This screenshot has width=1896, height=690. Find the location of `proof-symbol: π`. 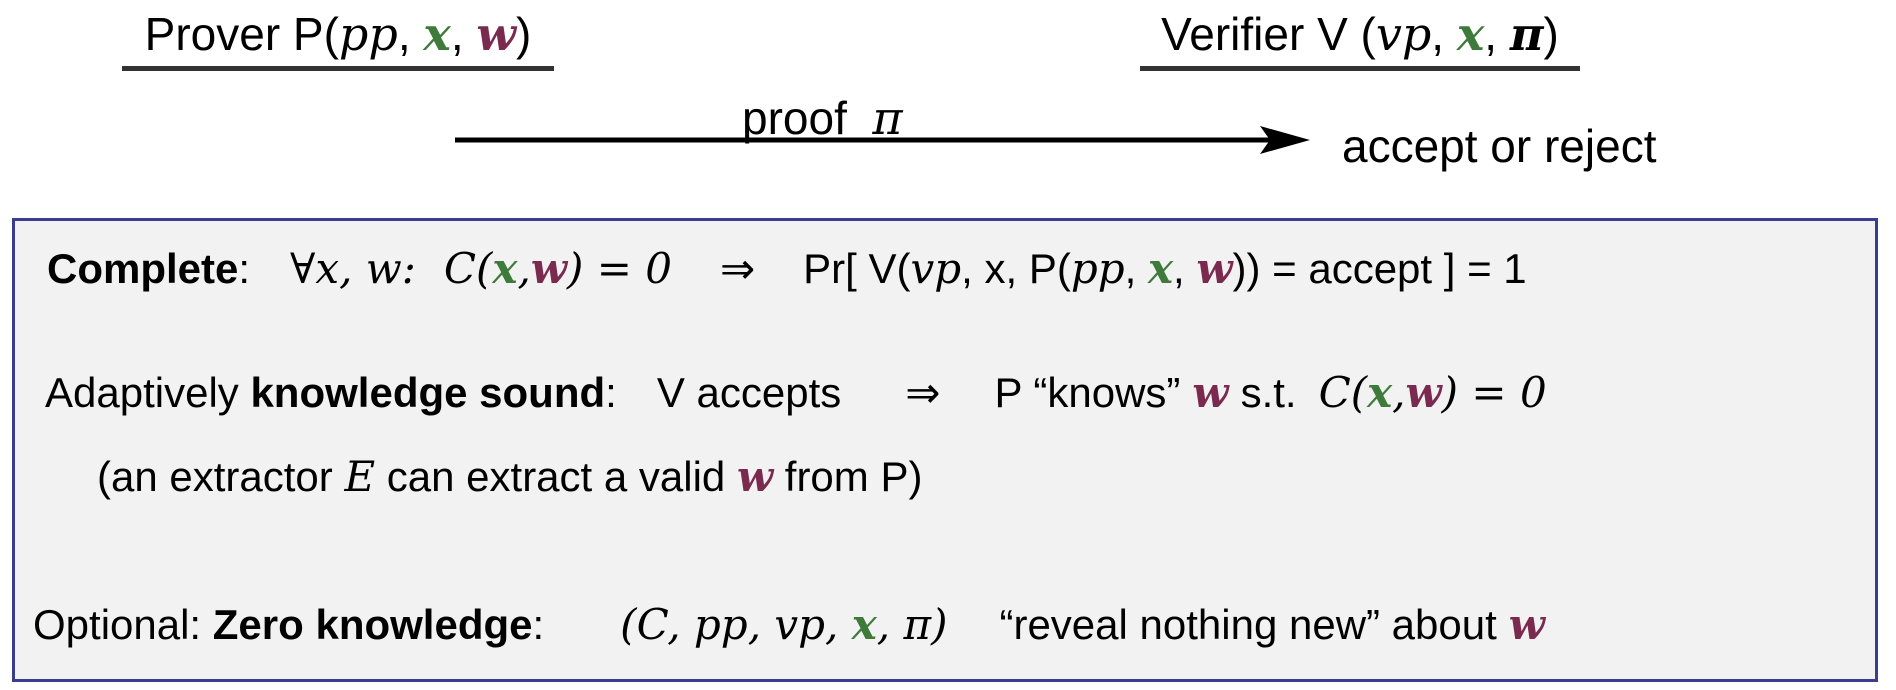

proof-symbol: π is located at coordinates (887, 118).